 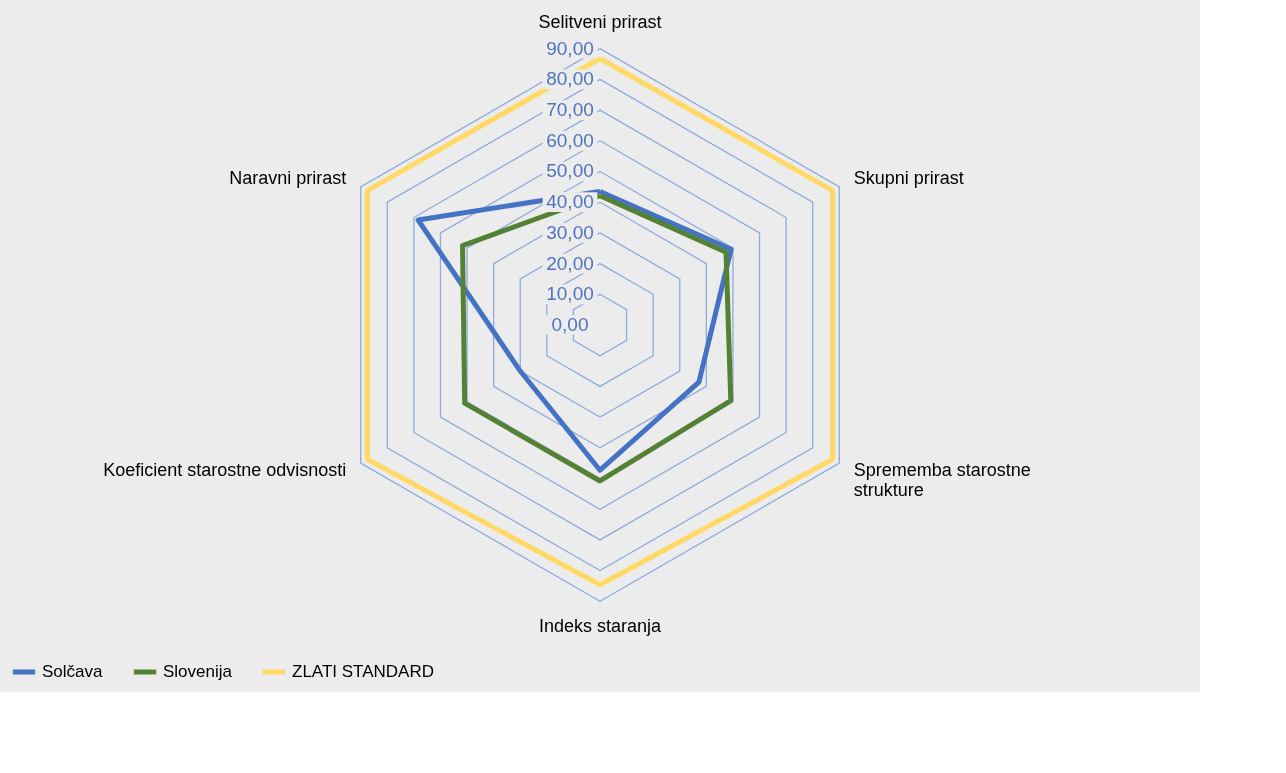 I want to click on spoke-label: Skupni prirast, so click(x=908, y=177).